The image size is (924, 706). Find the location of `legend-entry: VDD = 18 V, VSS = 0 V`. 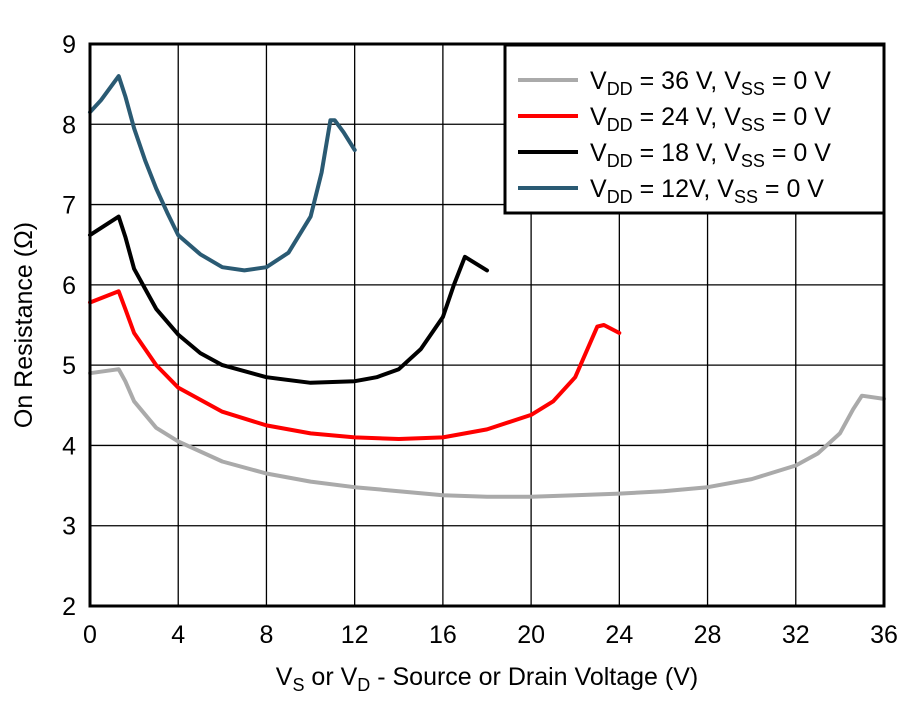

legend-entry: VDD = 18 V, VSS = 0 V is located at coordinates (710, 155).